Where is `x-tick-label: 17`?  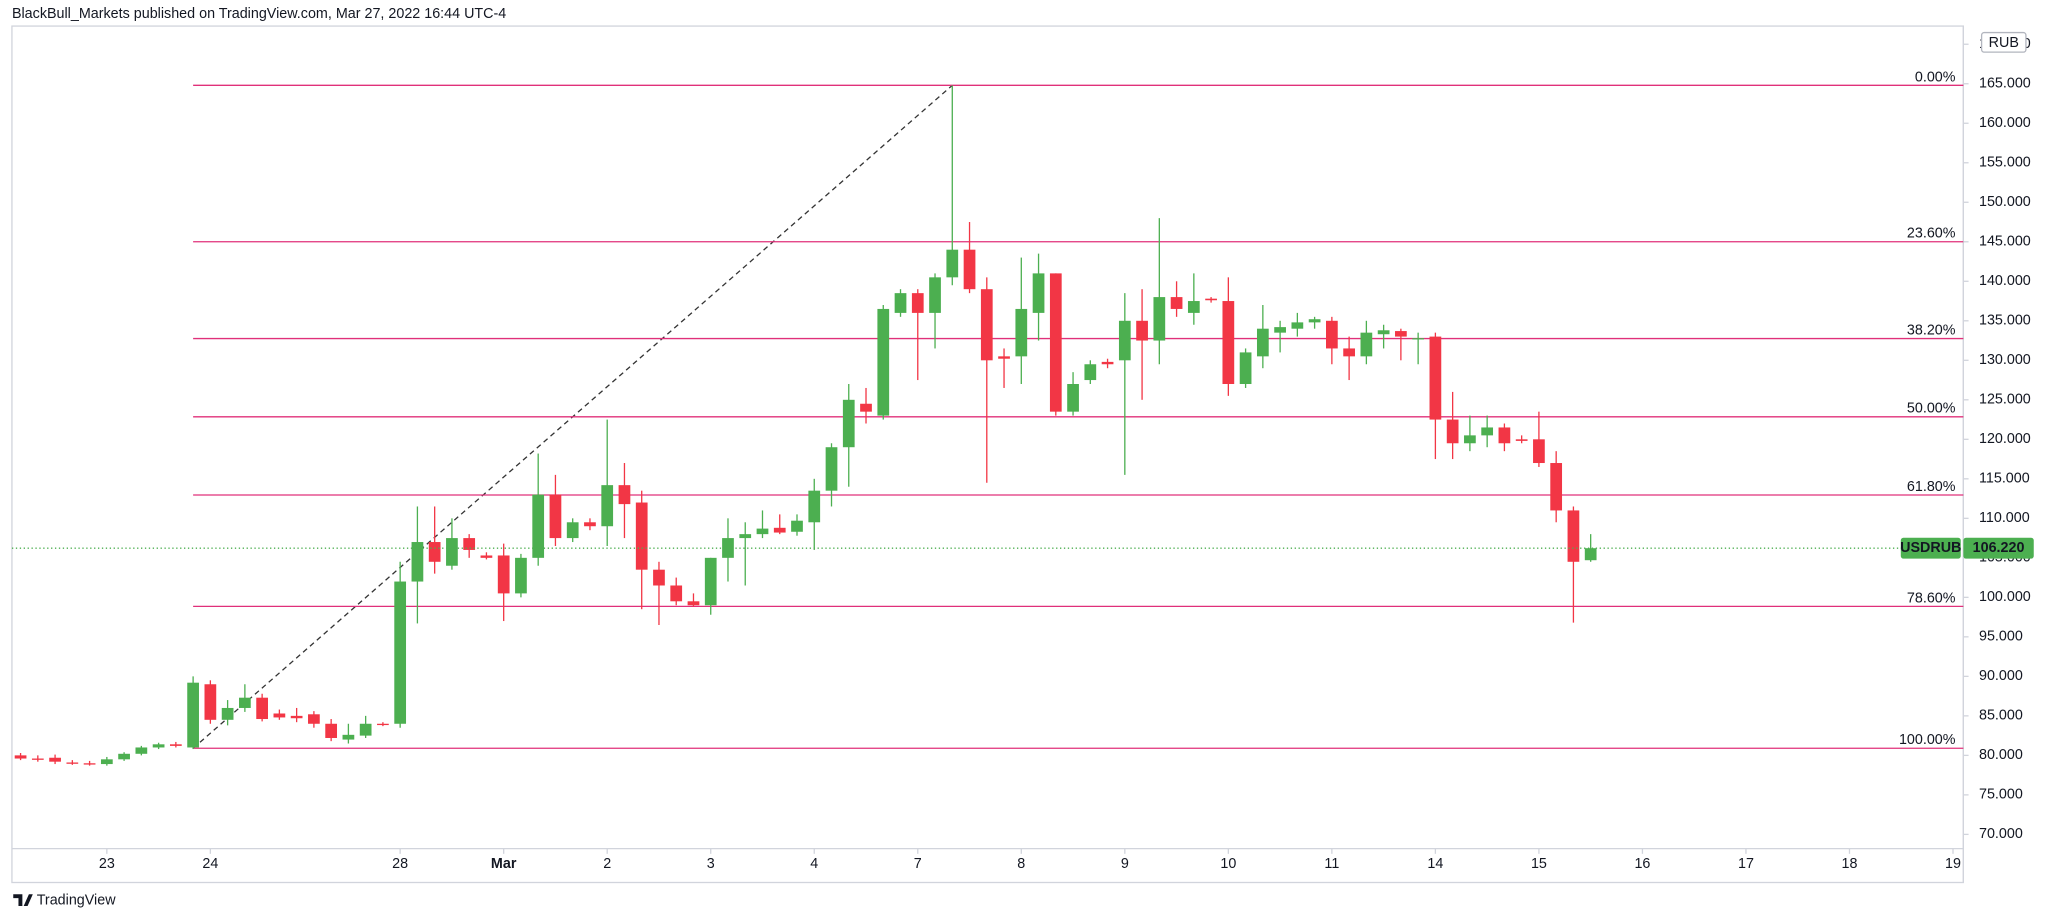 x-tick-label: 17 is located at coordinates (1746, 864).